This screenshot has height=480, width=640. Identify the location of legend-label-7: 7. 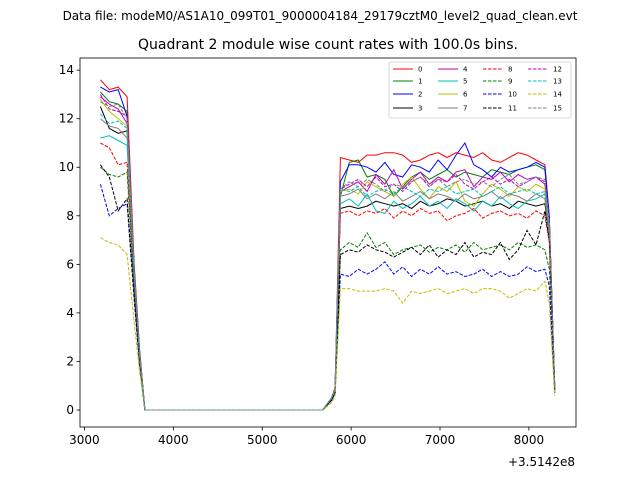
(465, 109).